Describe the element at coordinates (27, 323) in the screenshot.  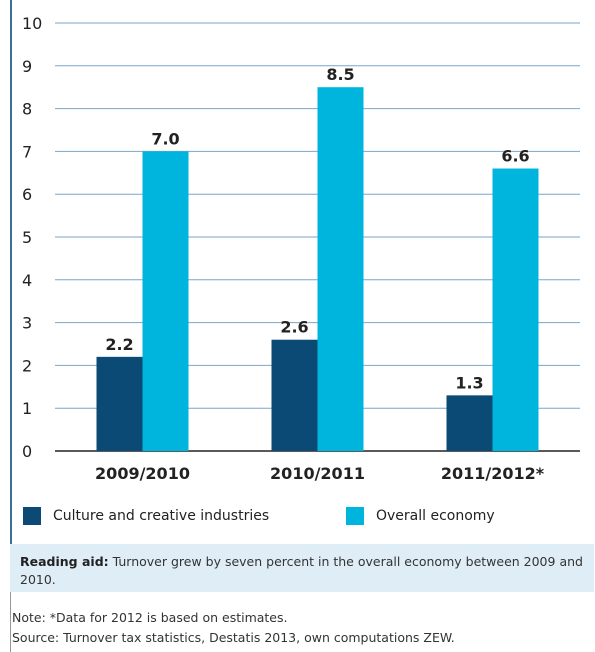
I see `y-tick-label: 3` at that location.